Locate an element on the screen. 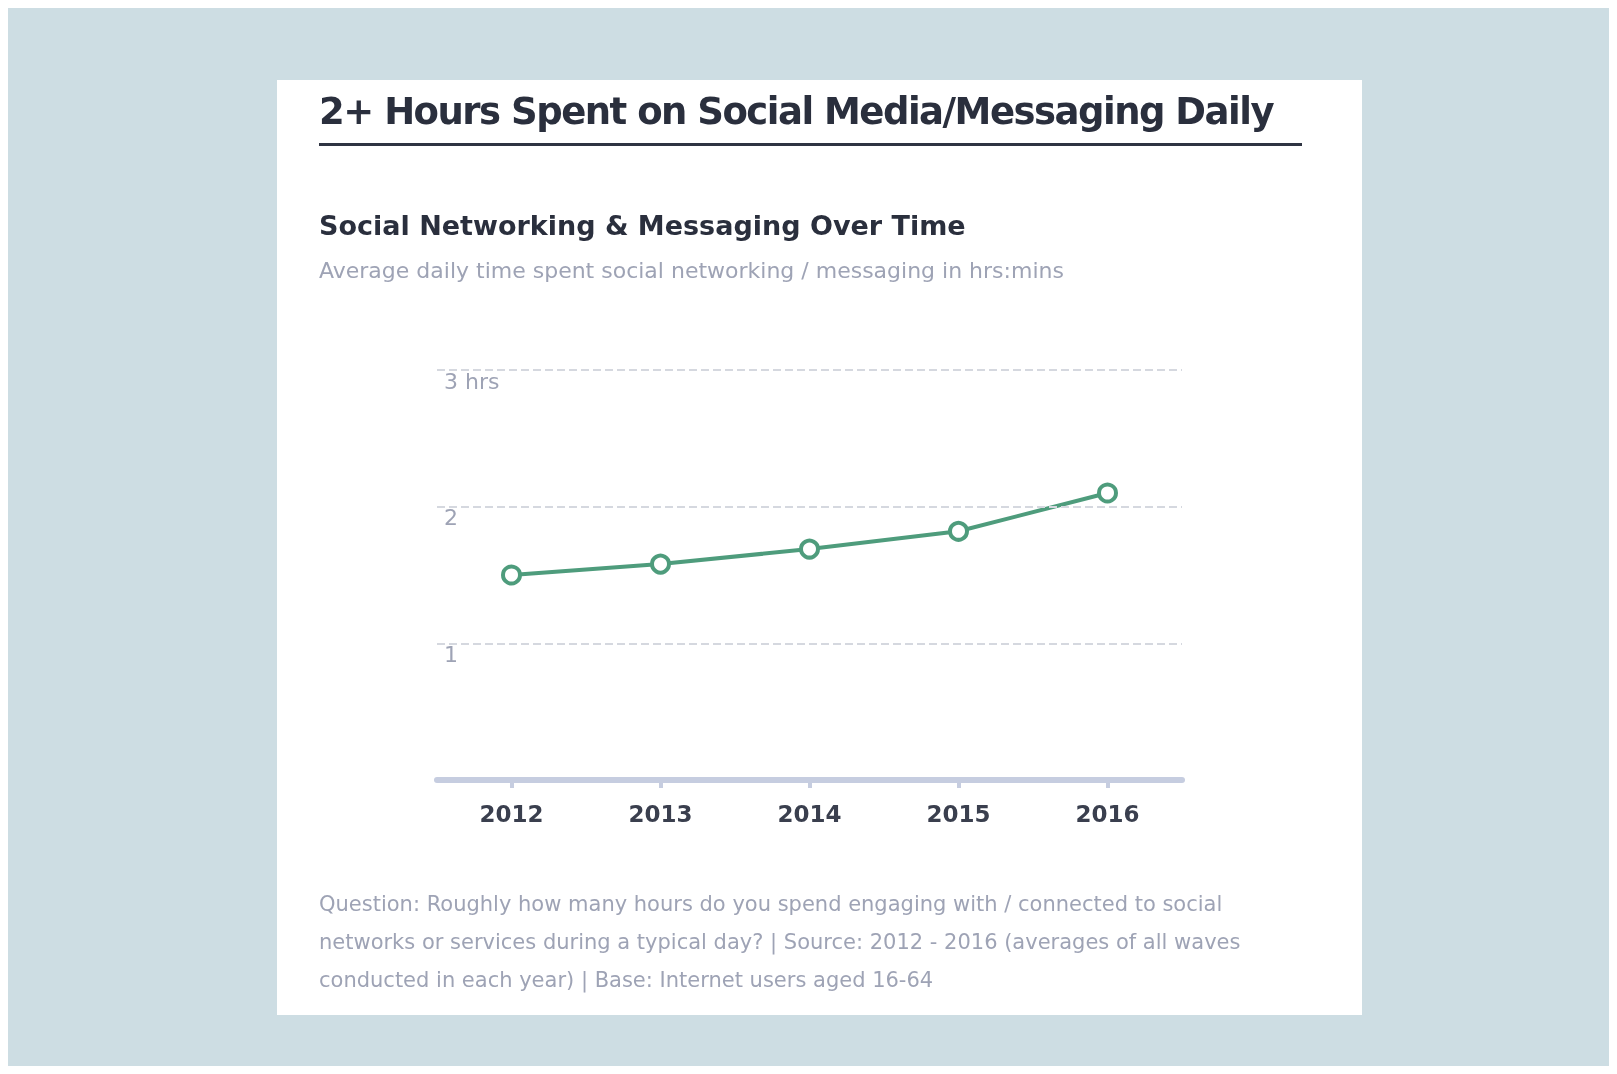 The image size is (1617, 1074). x-tick-label: 2015 is located at coordinates (958, 813).